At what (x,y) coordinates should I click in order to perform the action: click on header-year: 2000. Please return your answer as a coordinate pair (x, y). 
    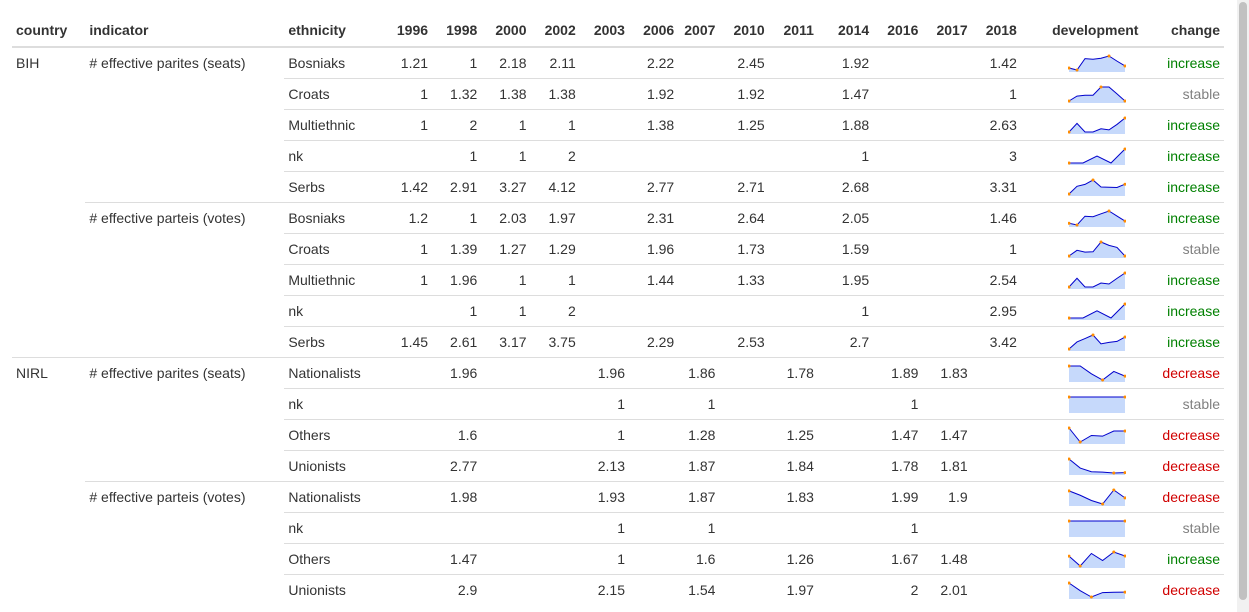
    Looking at the image, I should click on (506, 31).